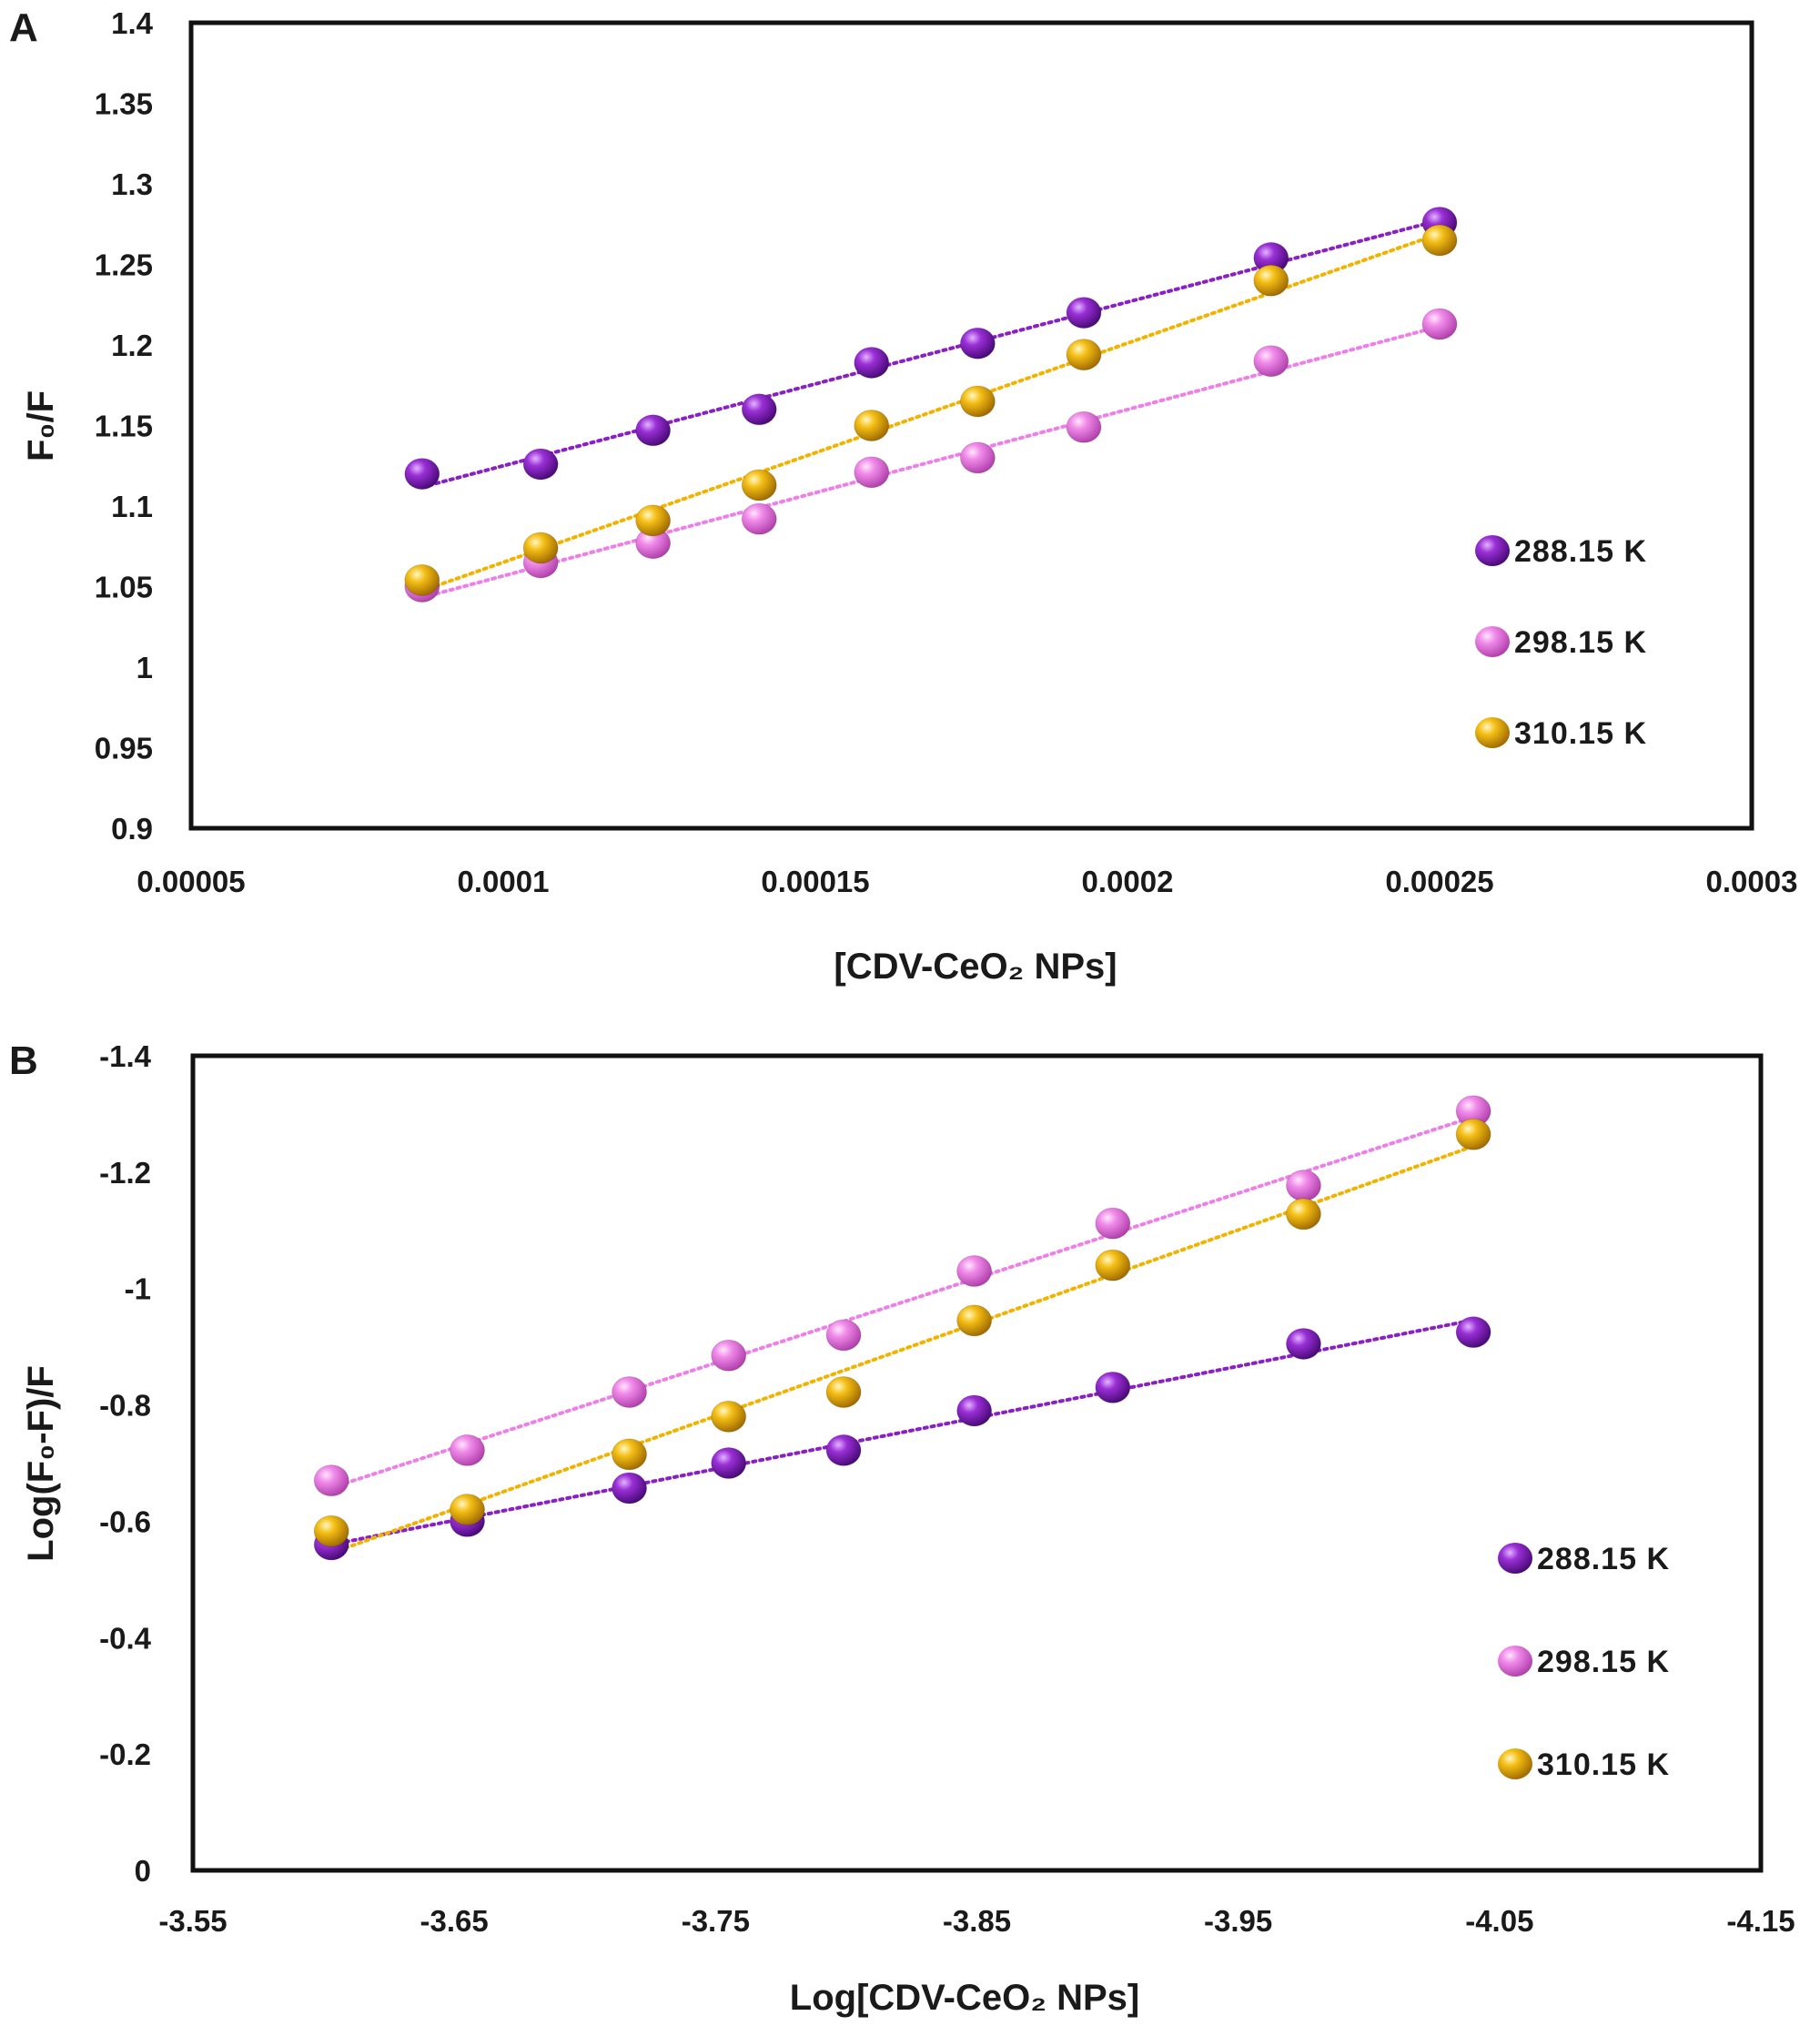 This screenshot has width=1820, height=2026. I want to click on y-tick-labels-a: 0.9 0.95 1 1.05 1.1 1.15 1.2 1.25 1.3 1.35 1.4, so click(125, 426).